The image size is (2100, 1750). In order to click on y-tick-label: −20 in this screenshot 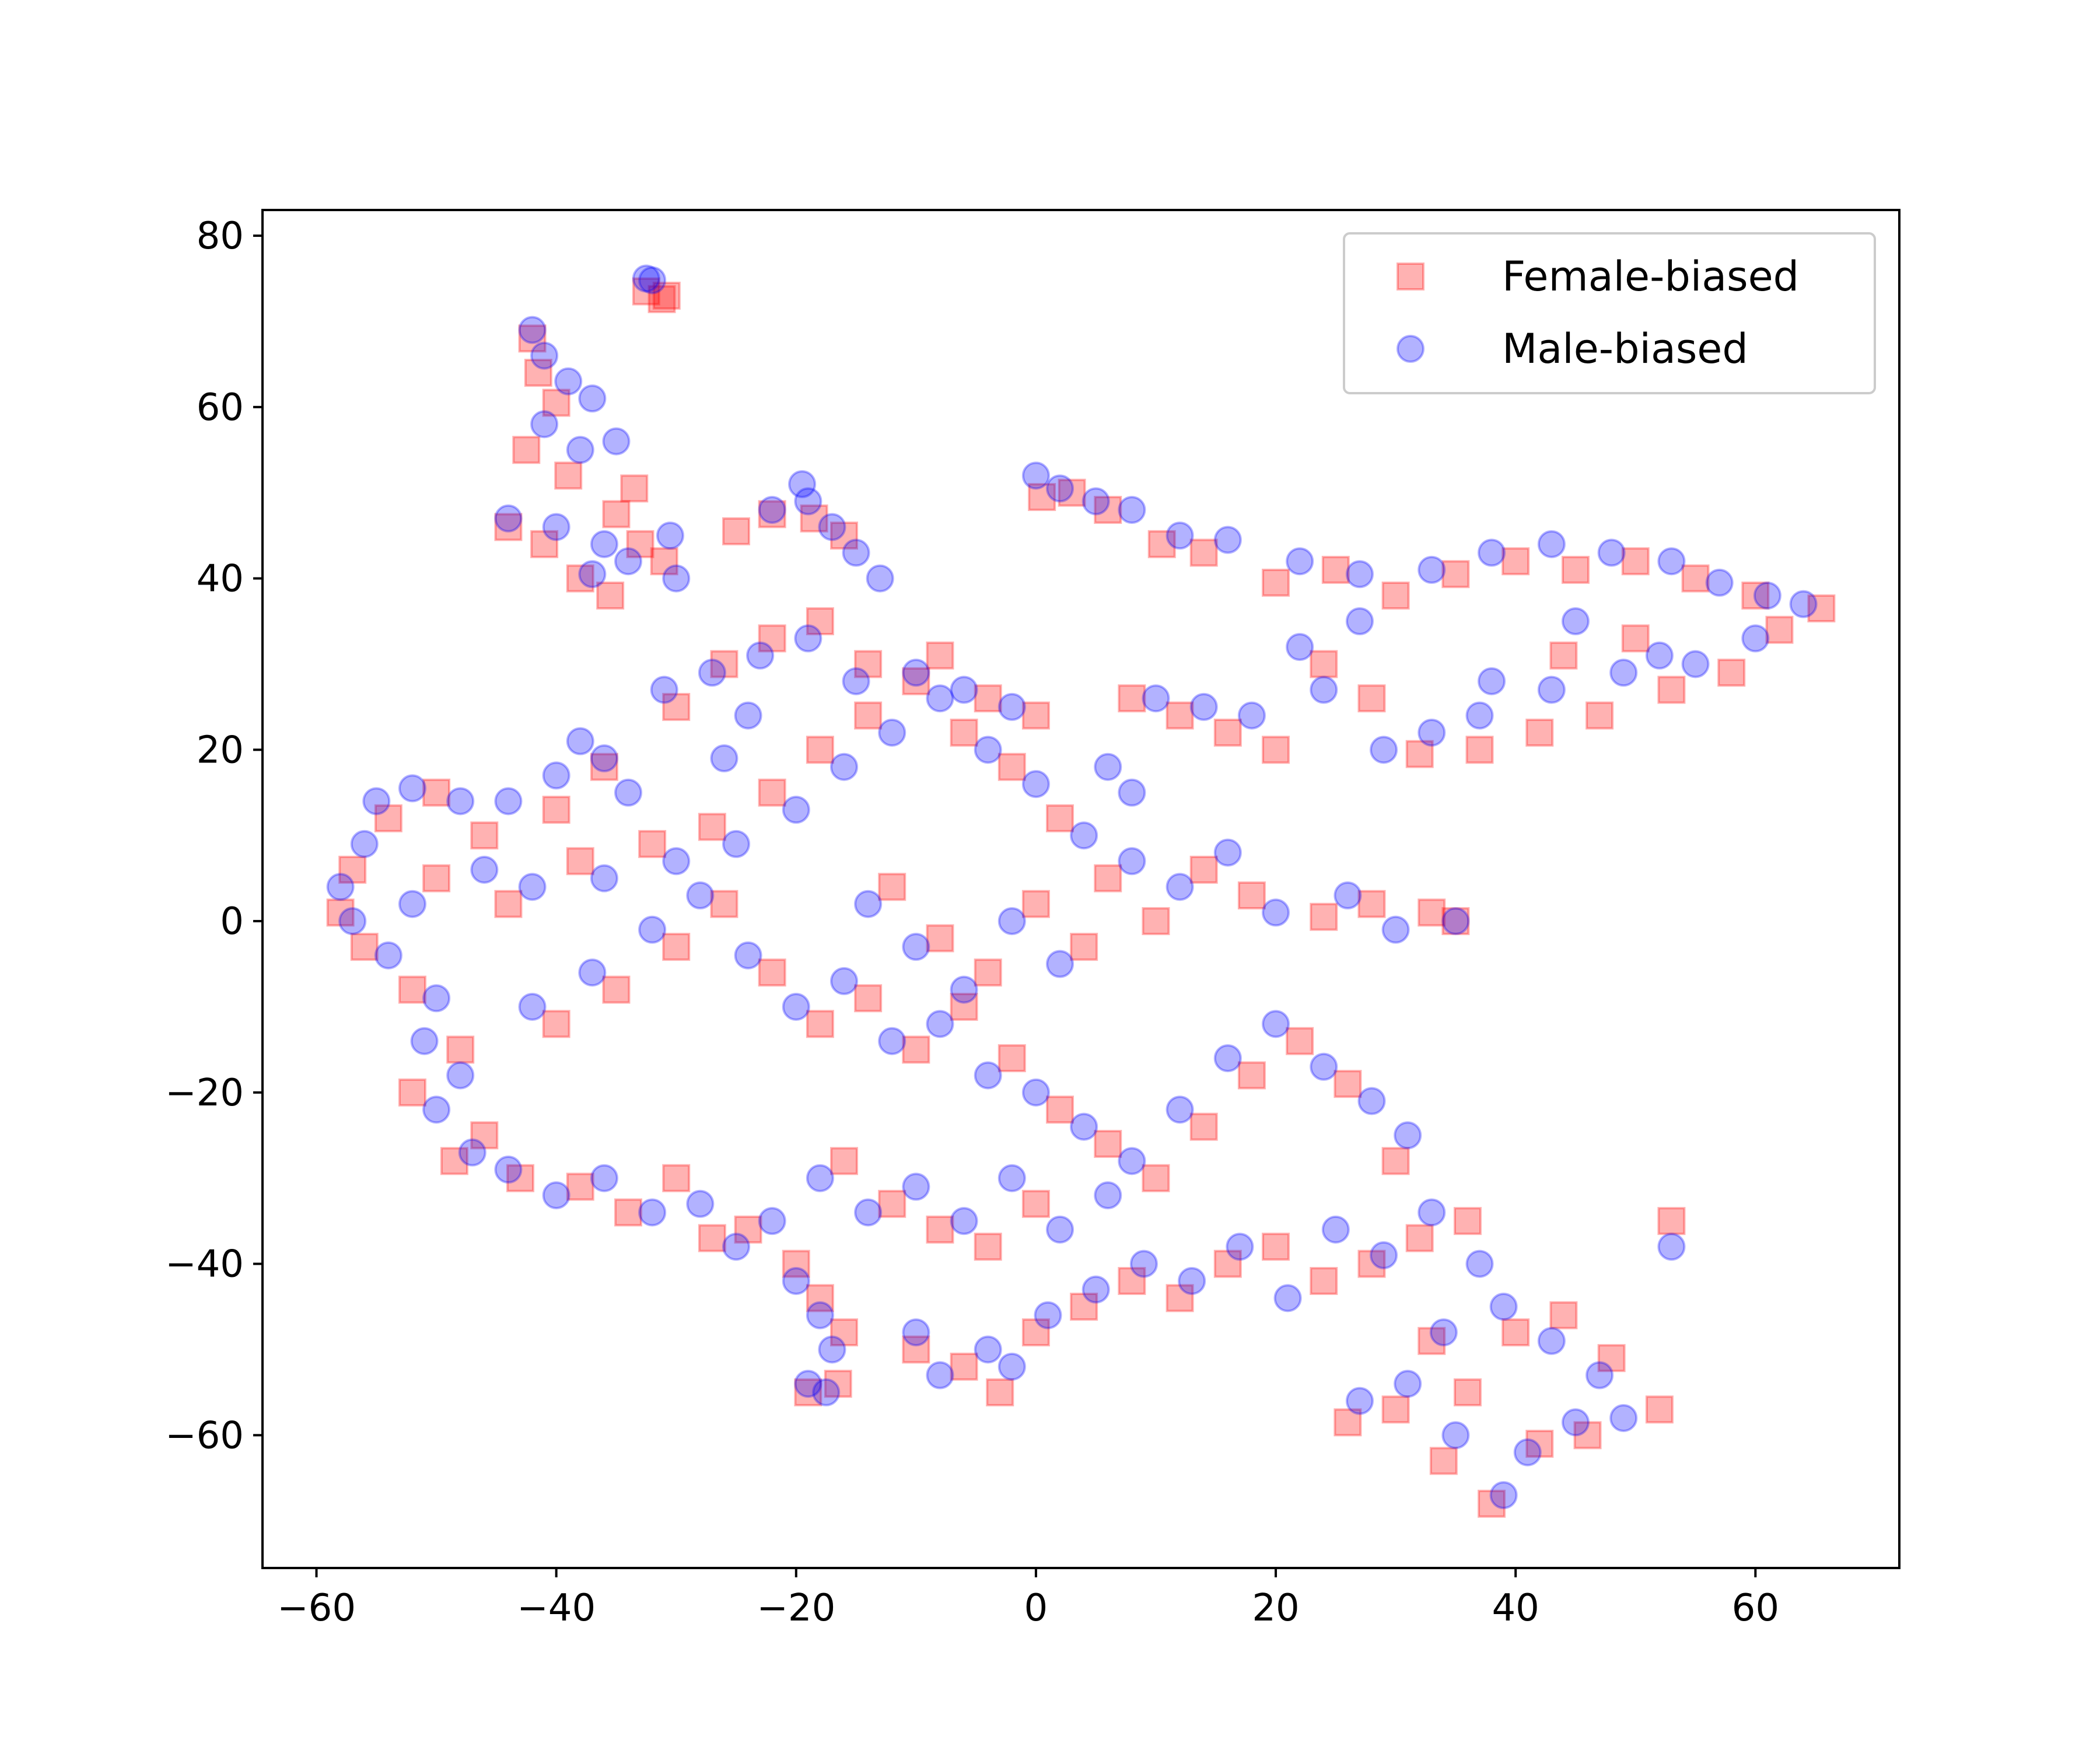, I will do `click(204, 1093)`.